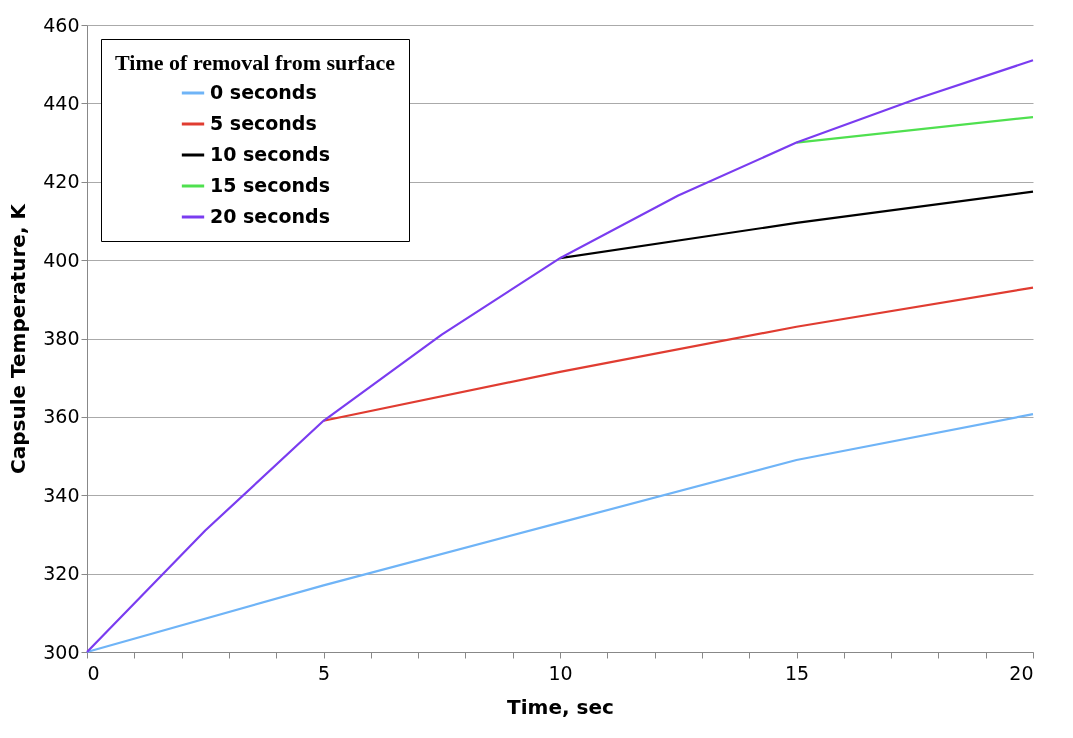 This screenshot has height=738, width=1073. What do you see at coordinates (270, 216) in the screenshot?
I see `legend-label: 20 seconds` at bounding box center [270, 216].